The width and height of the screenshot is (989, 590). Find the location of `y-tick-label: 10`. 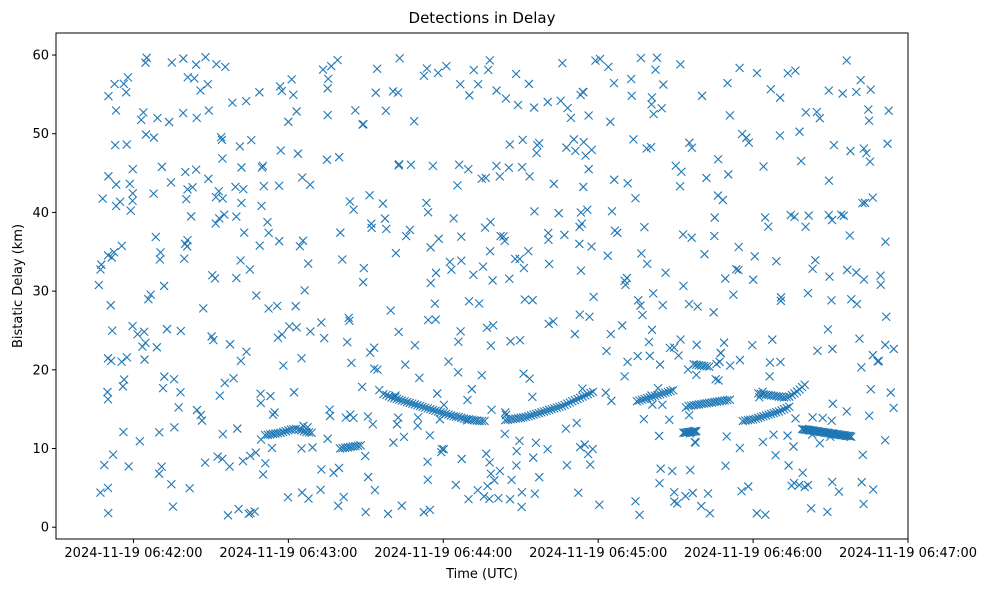

y-tick-label: 10 is located at coordinates (40, 449).